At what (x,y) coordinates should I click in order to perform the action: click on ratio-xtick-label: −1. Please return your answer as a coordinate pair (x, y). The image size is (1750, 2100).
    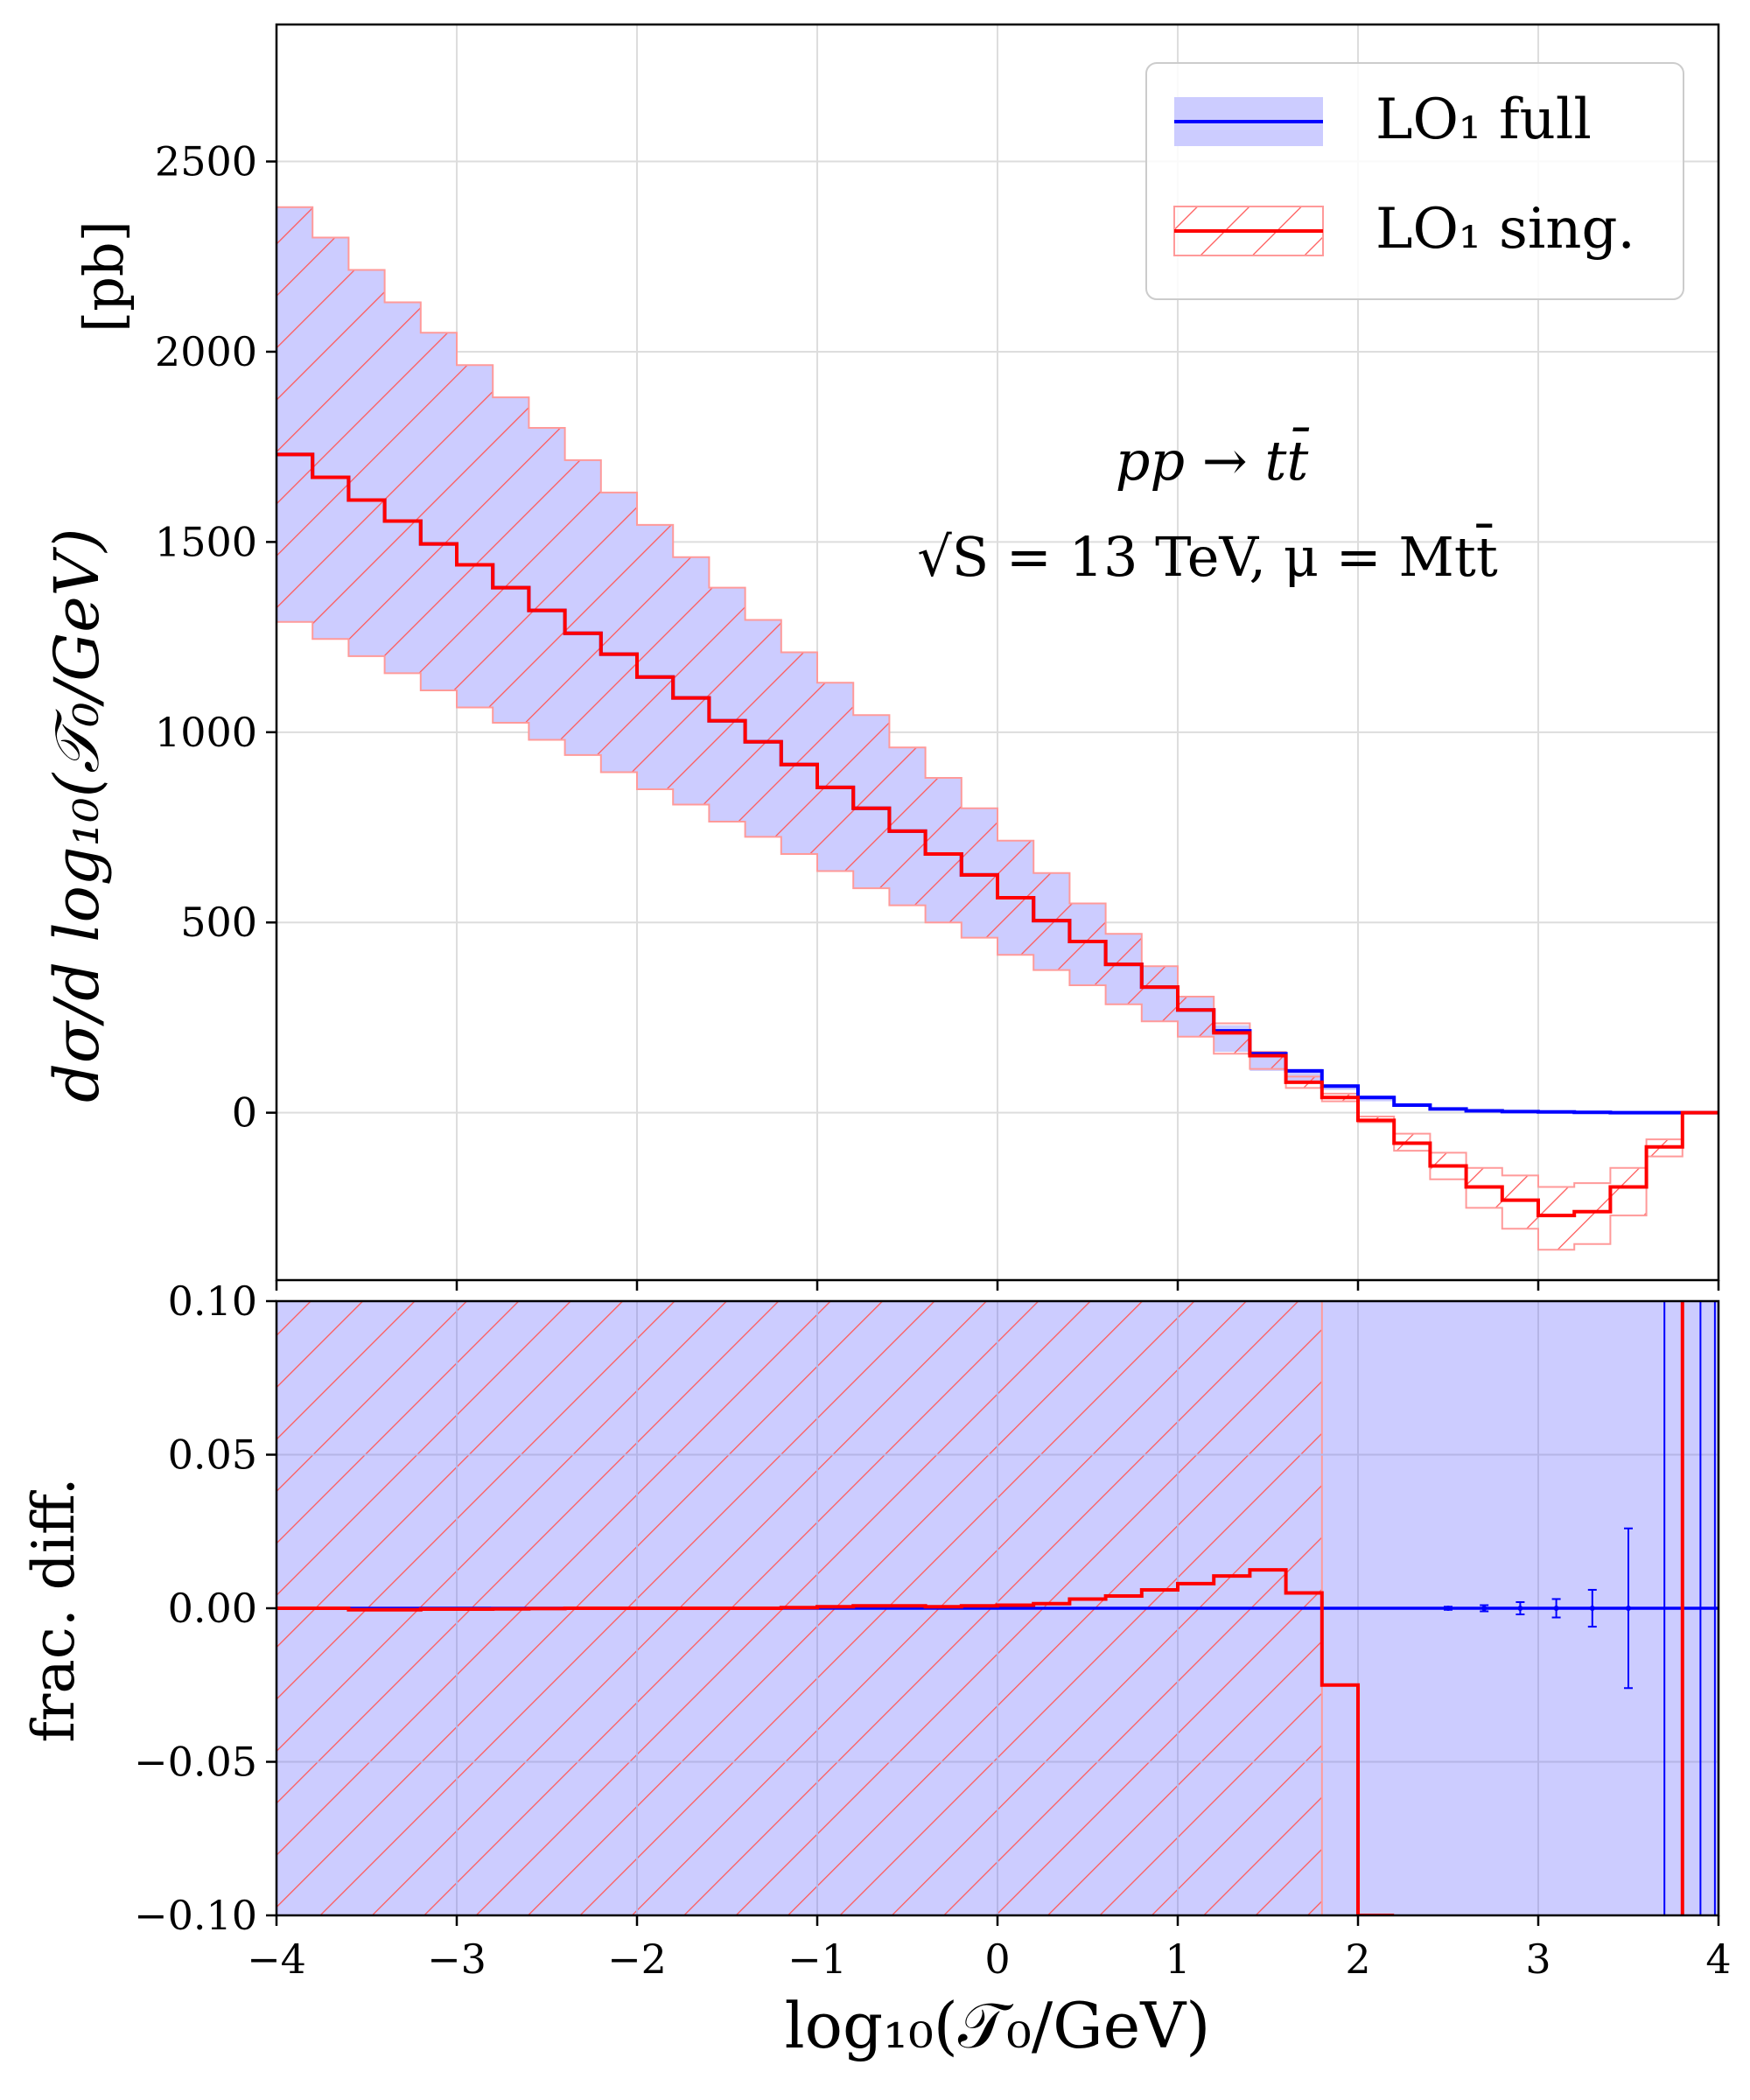
    Looking at the image, I should click on (817, 1959).